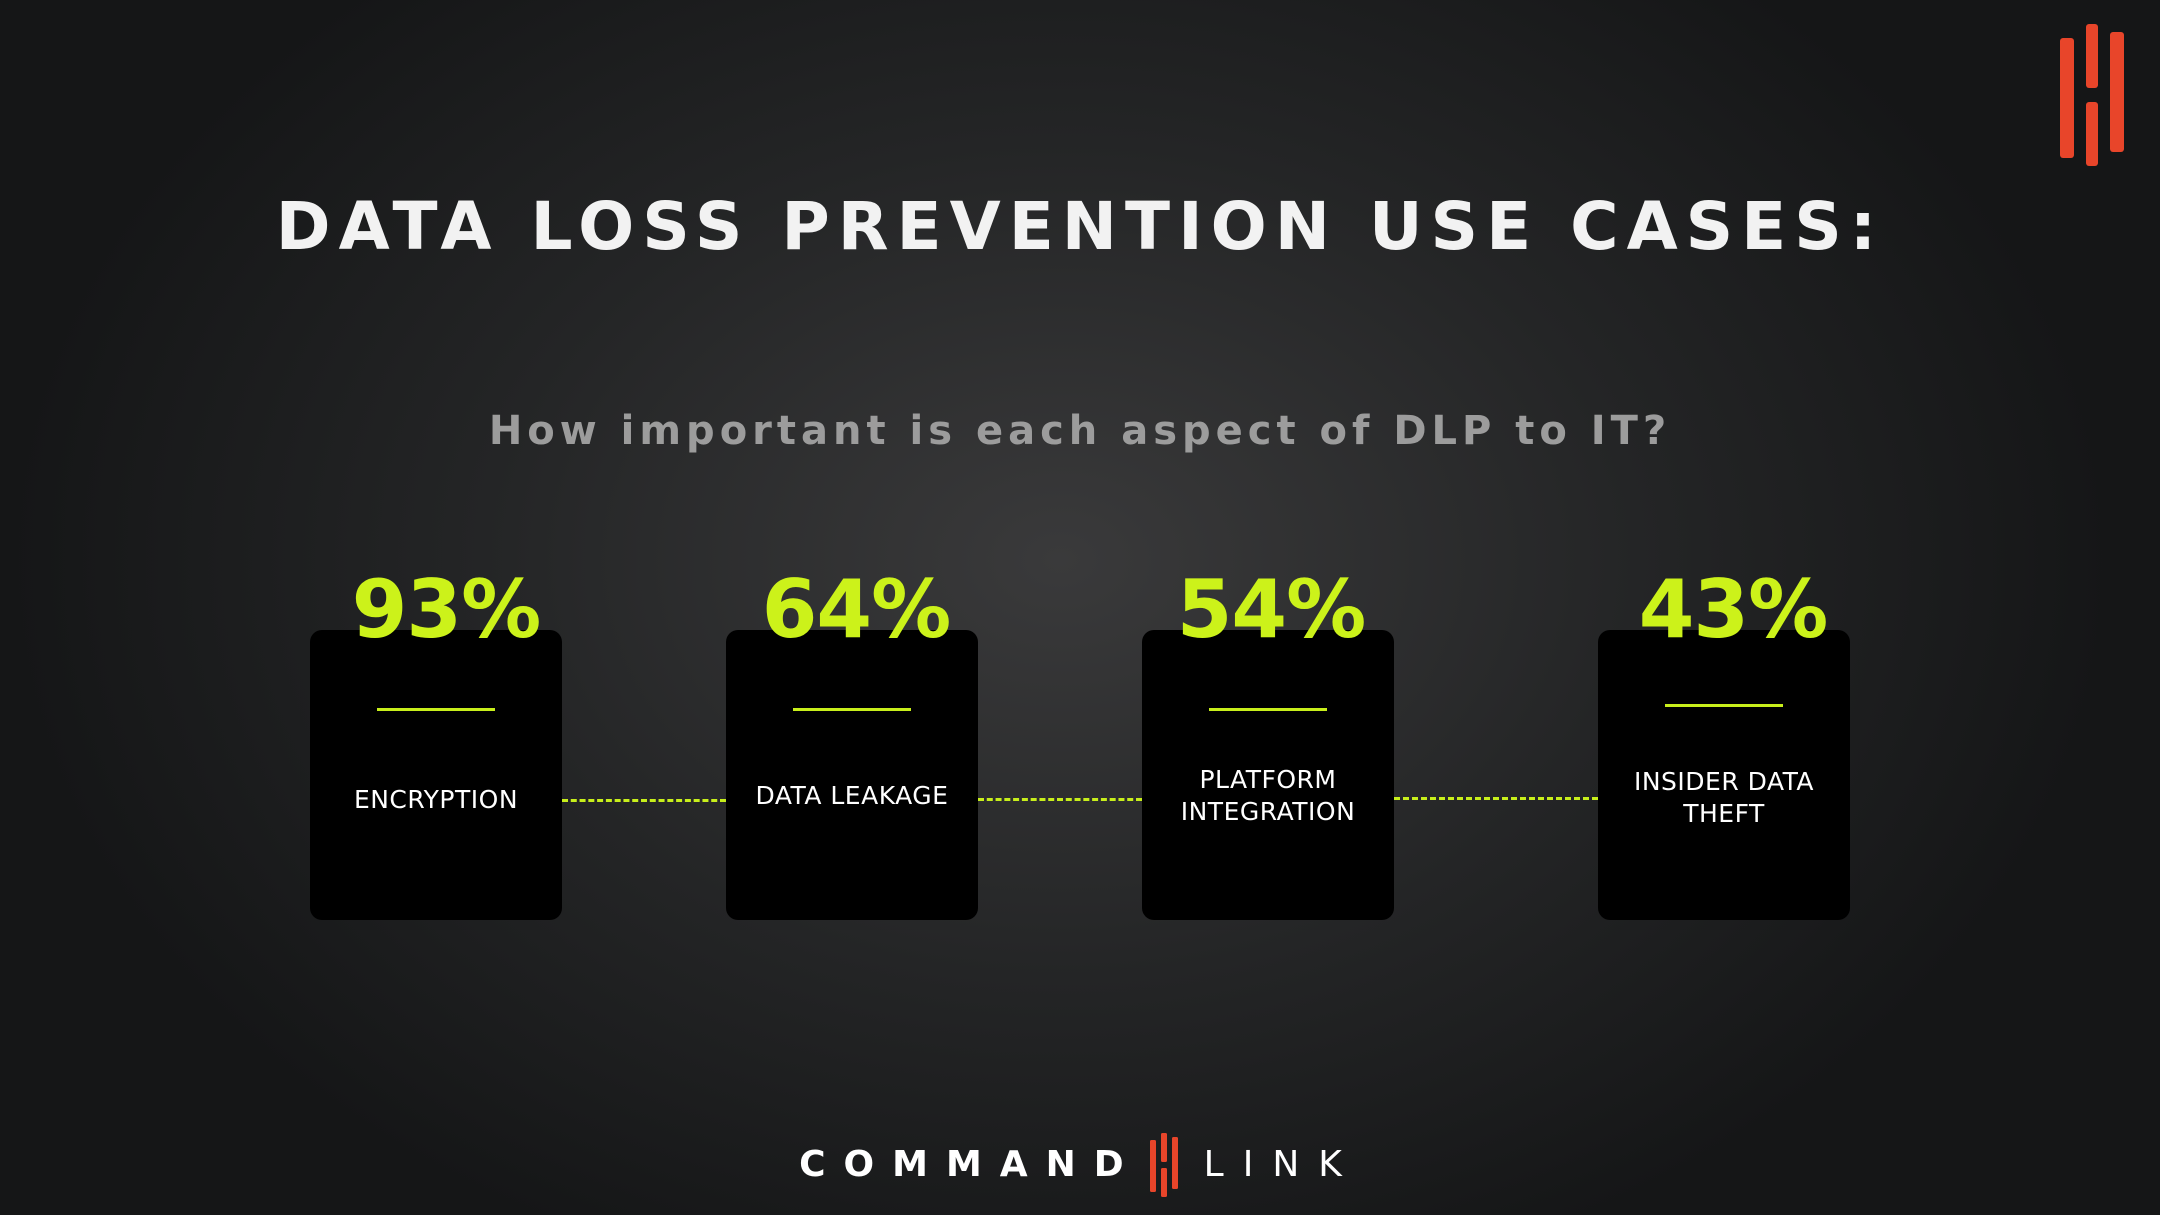 This screenshot has height=1215, width=2160. I want to click on brand-word-command: COMMAND, so click(970, 1164).